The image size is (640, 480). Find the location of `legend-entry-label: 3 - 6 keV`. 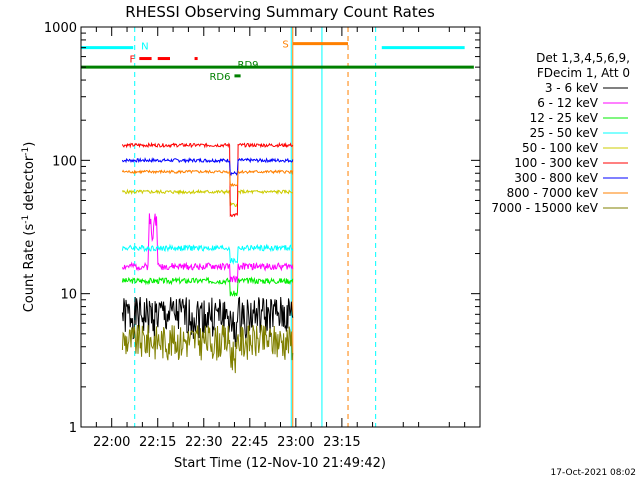

legend-entry-label: 3 - 6 keV is located at coordinates (572, 88).